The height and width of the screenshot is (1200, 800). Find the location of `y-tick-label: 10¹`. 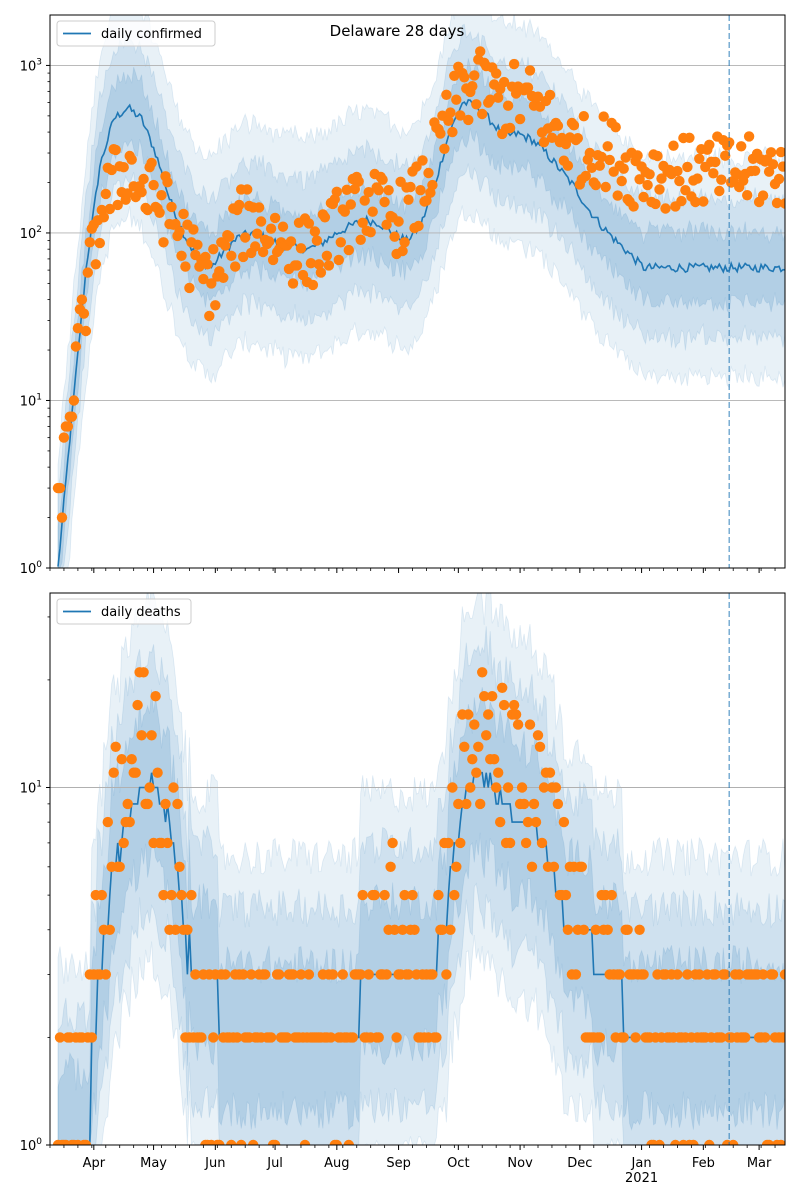

y-tick-label: 10¹ is located at coordinates (31, 400).